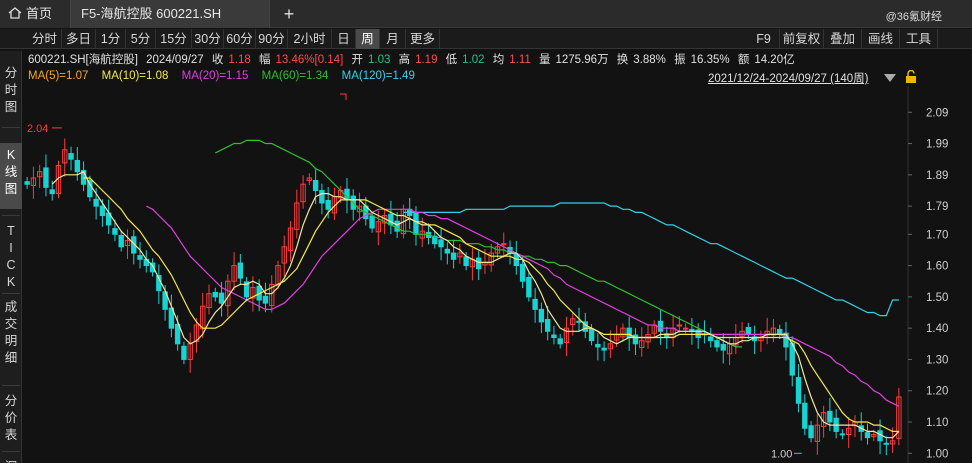 This screenshot has width=972, height=463. Describe the element at coordinates (37, 129) in the screenshot. I see `high-marker-label: 2.04` at that location.